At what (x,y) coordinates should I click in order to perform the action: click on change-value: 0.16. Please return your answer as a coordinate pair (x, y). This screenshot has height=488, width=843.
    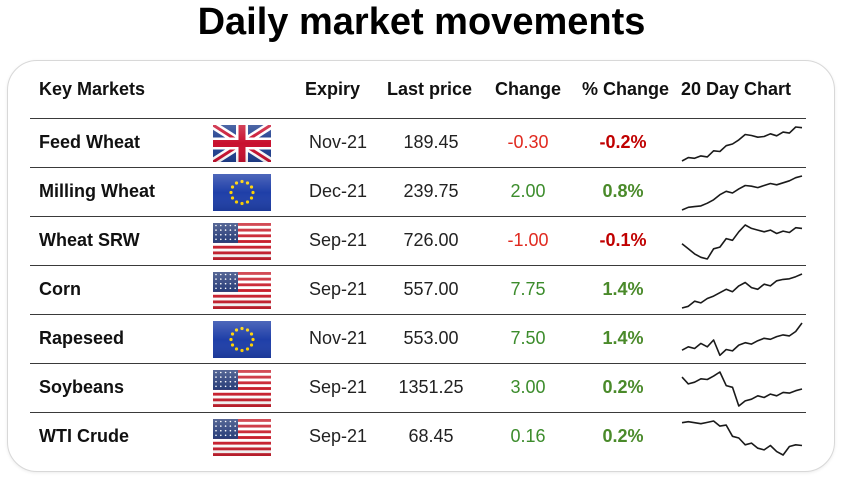
    Looking at the image, I should click on (528, 436).